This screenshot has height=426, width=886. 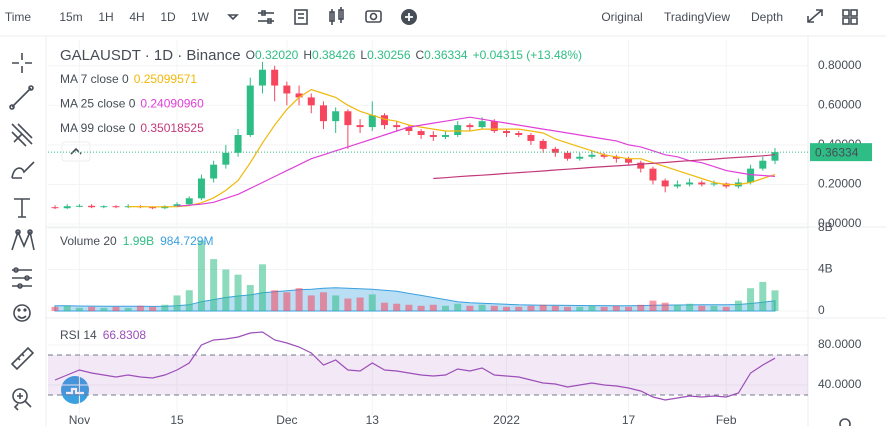 I want to click on interval-dropdown, so click(x=233, y=17).